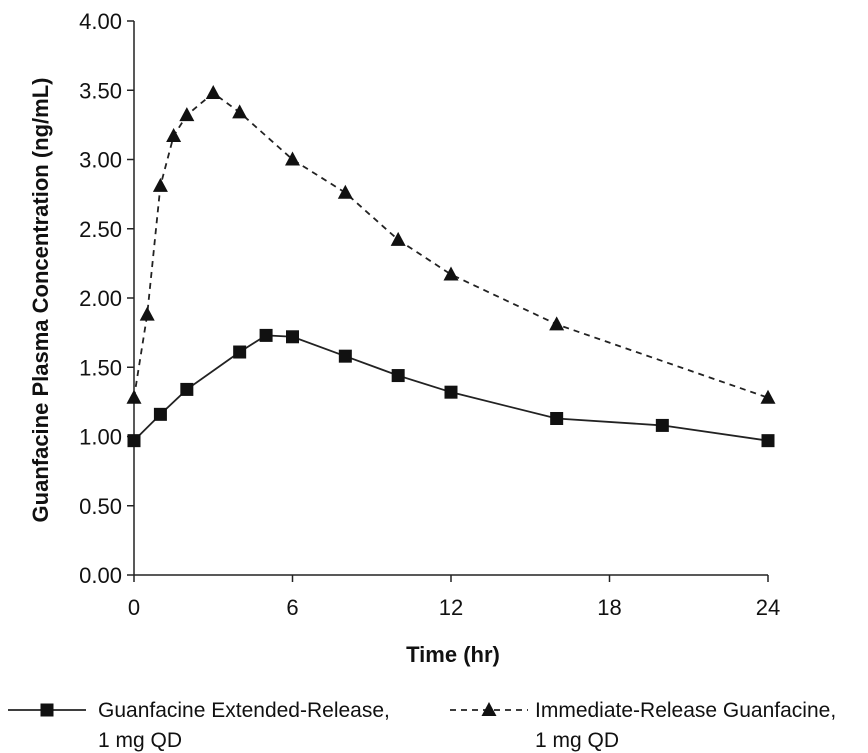 Image resolution: width=868 pixels, height=753 pixels. I want to click on x-tick-label: 24, so click(768, 607).